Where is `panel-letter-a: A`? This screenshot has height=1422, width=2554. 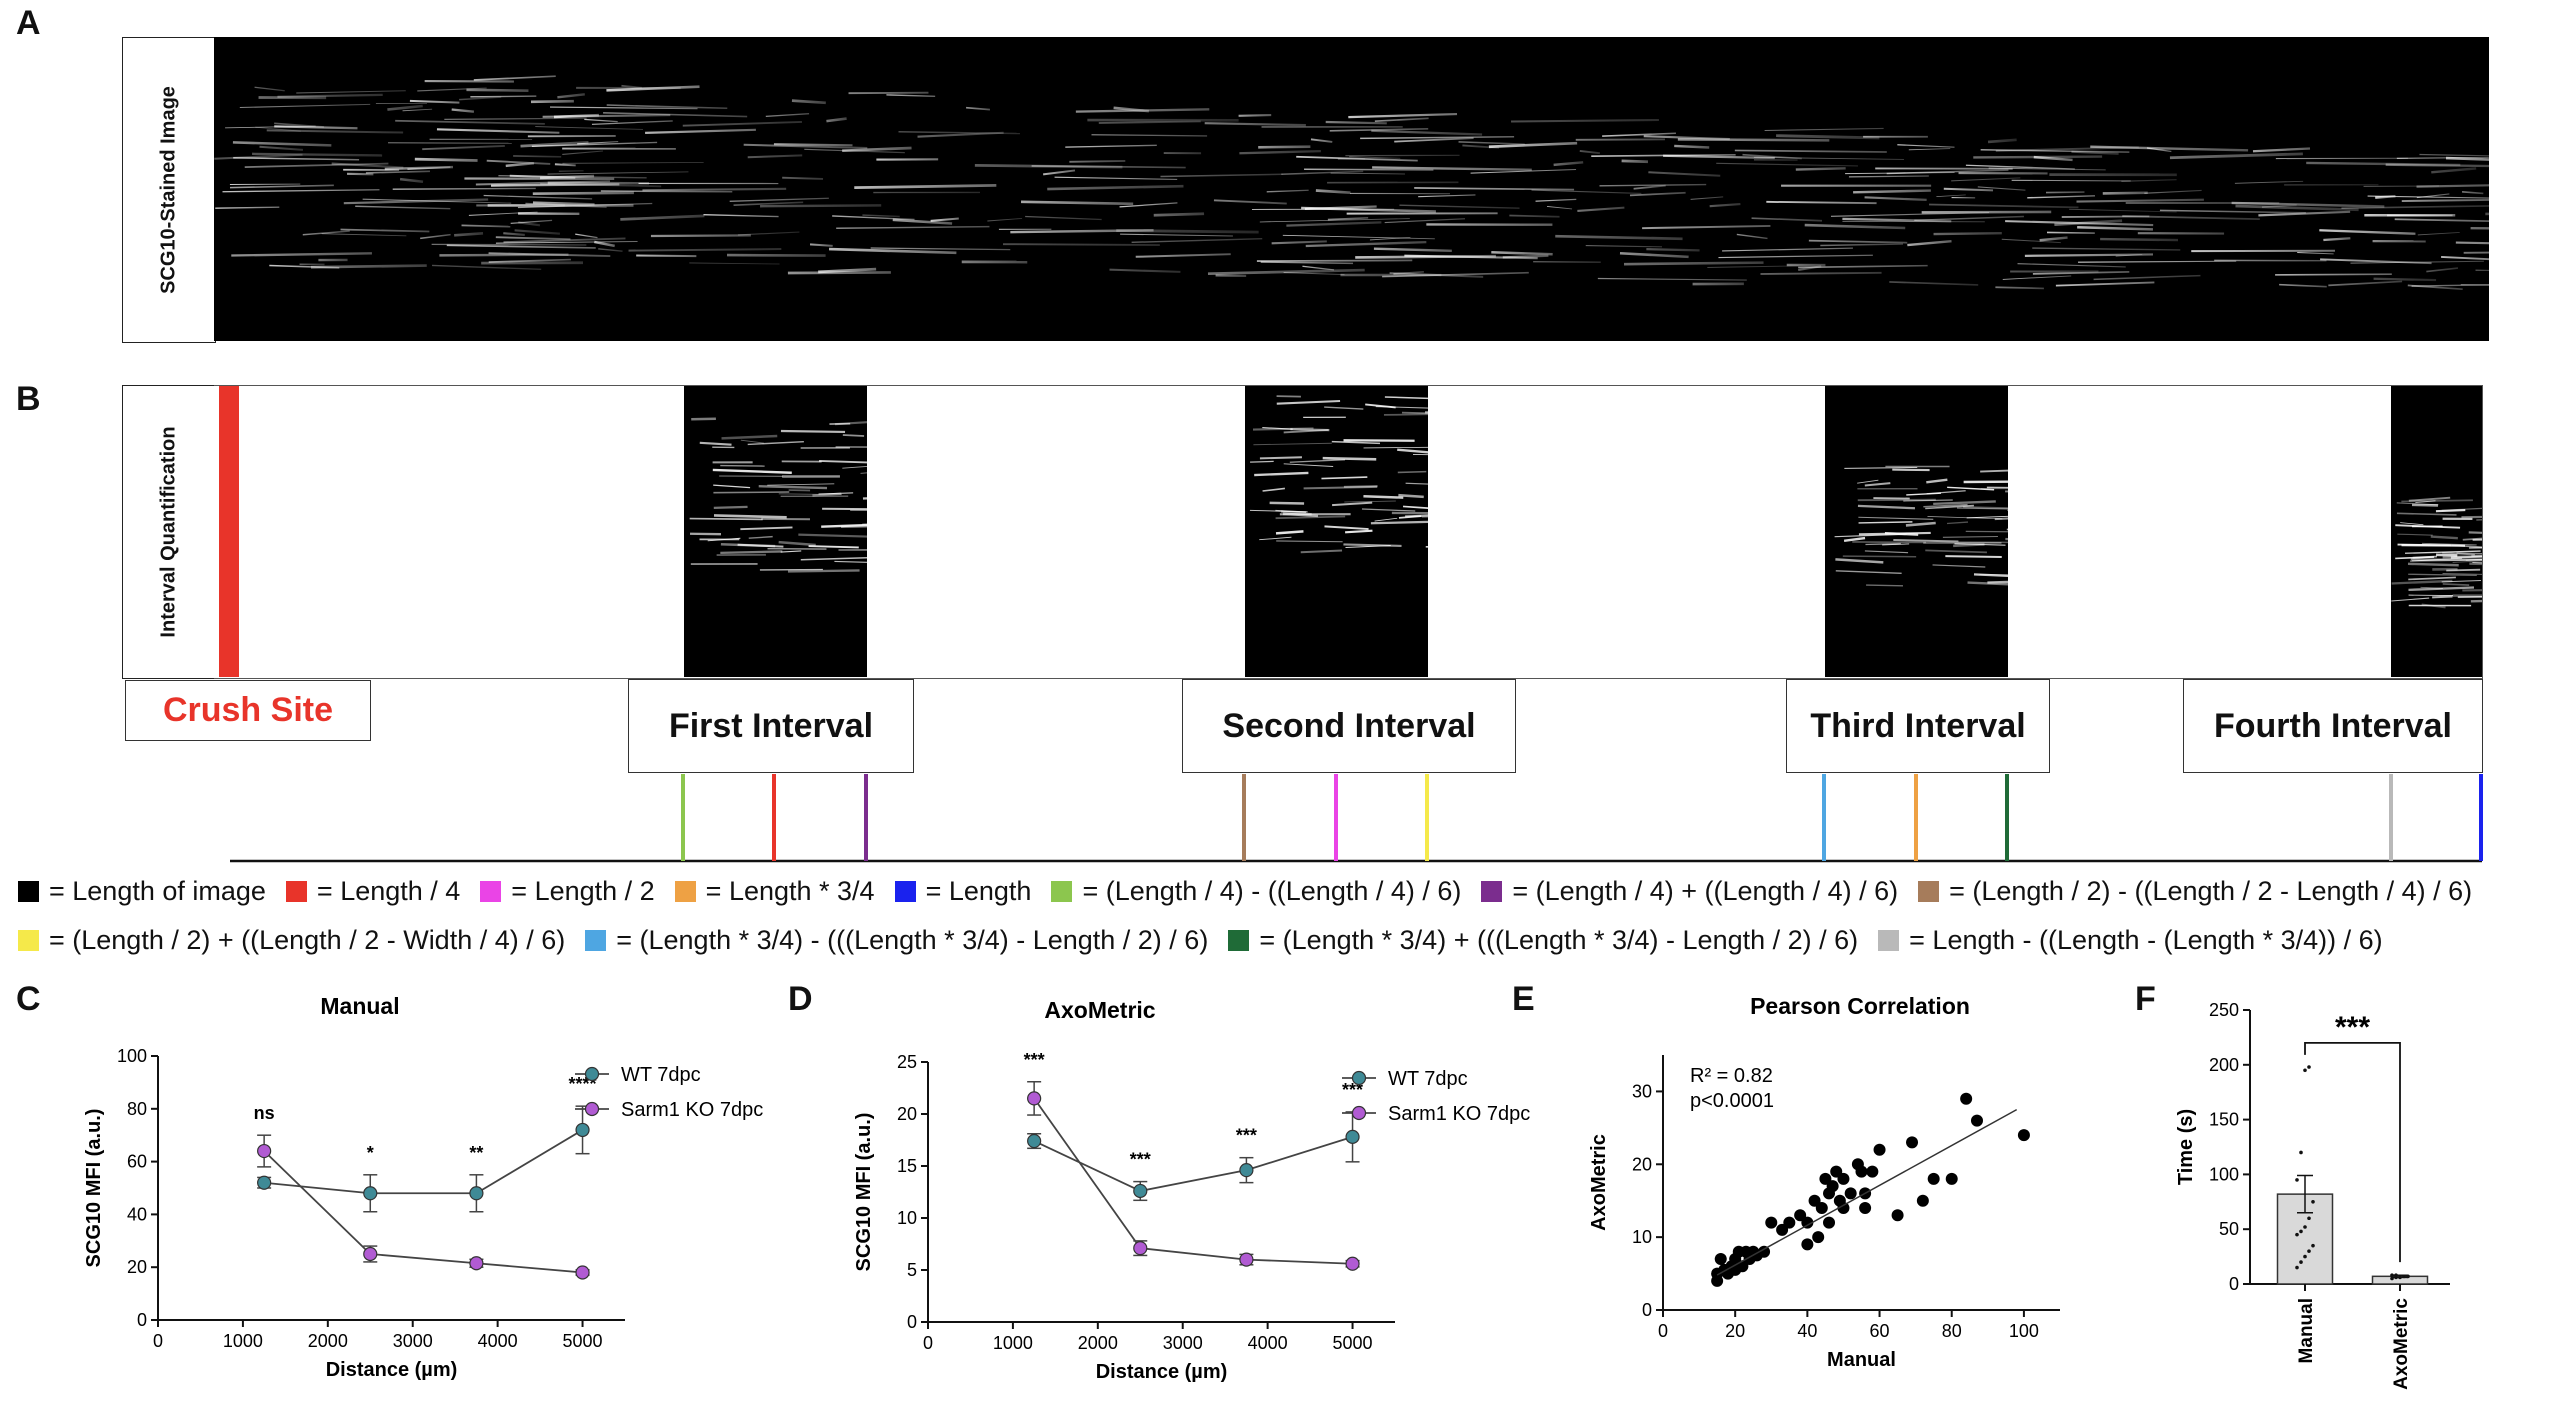 panel-letter-a: A is located at coordinates (28, 23).